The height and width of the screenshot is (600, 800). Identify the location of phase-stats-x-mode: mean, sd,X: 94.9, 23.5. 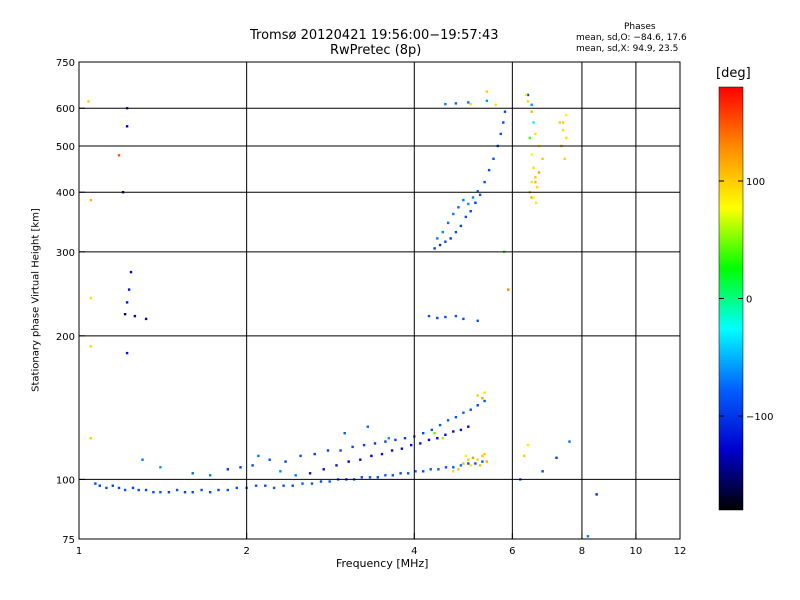
(627, 49).